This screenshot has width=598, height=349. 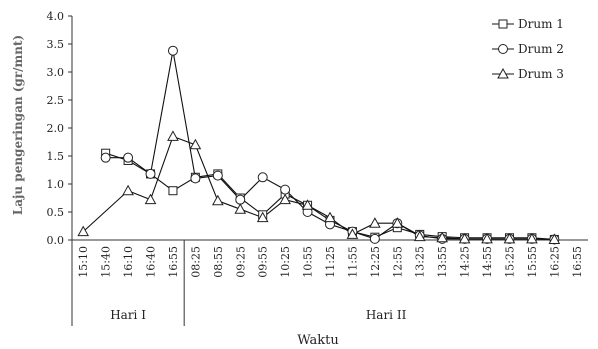 I want to click on x-tick-label: 12:25, so click(x=375, y=262).